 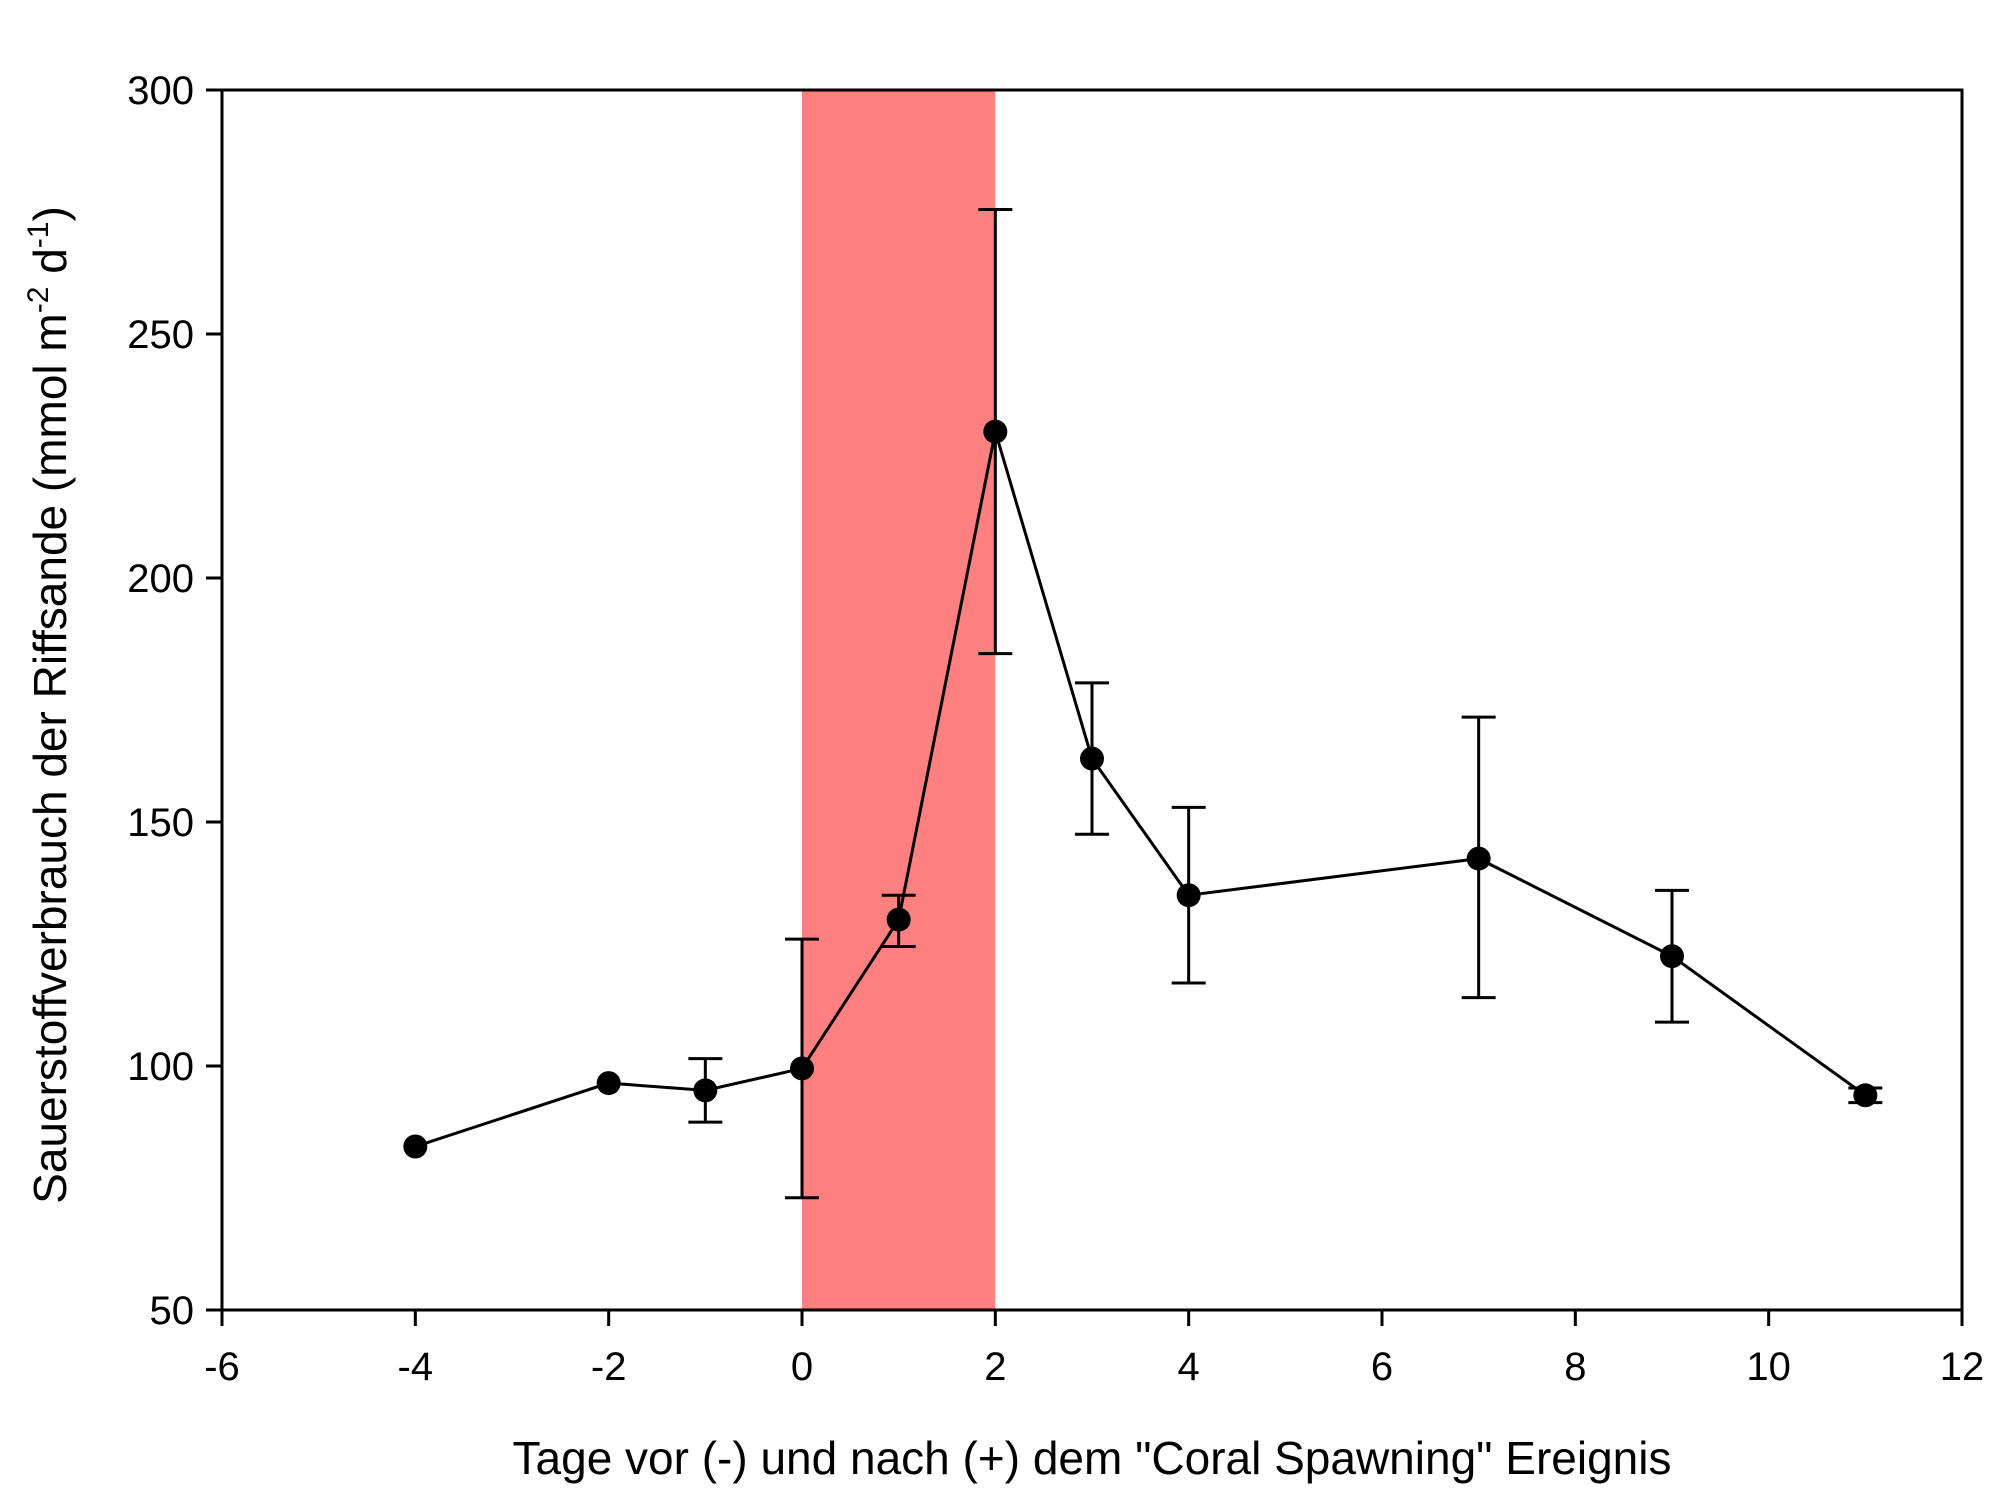 What do you see at coordinates (38, 235) in the screenshot?
I see `y-axis-title-sup-2: -1` at bounding box center [38, 235].